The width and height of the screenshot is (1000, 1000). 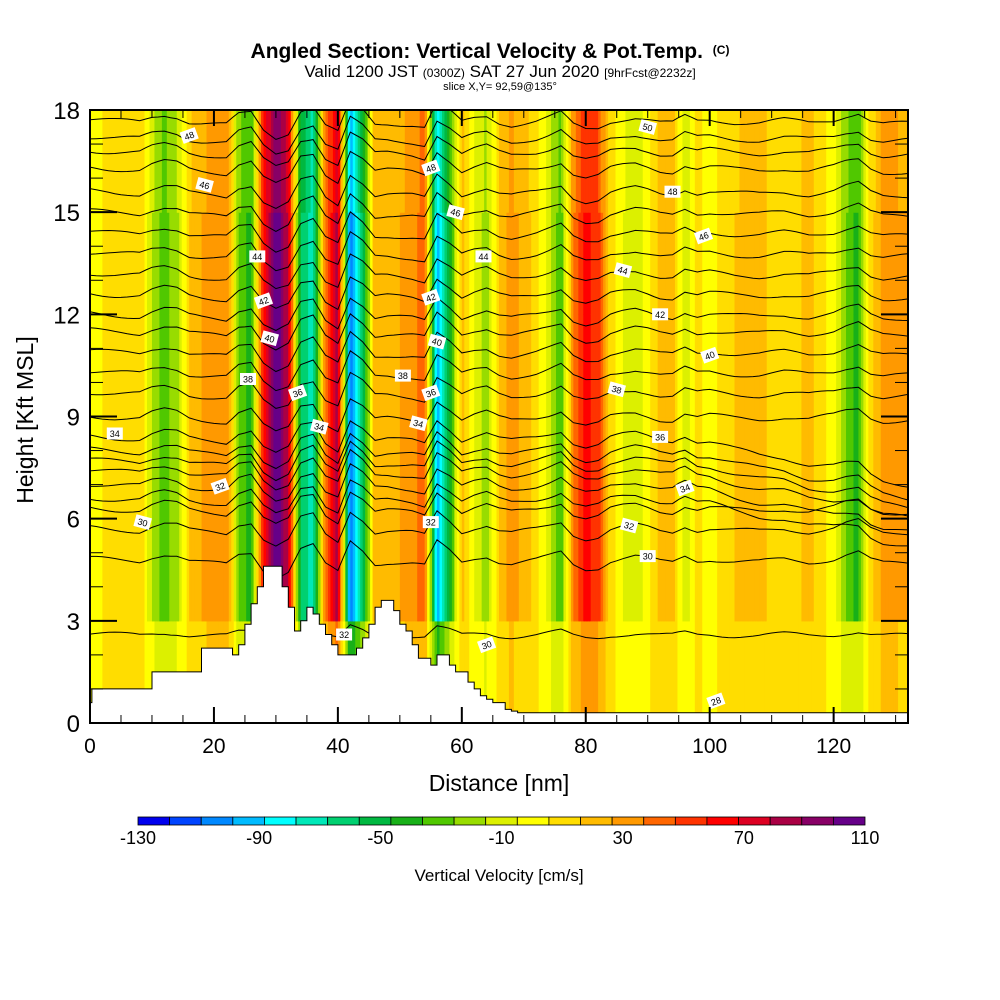 What do you see at coordinates (647, 127) in the screenshot?
I see `isentrope-label: 50` at bounding box center [647, 127].